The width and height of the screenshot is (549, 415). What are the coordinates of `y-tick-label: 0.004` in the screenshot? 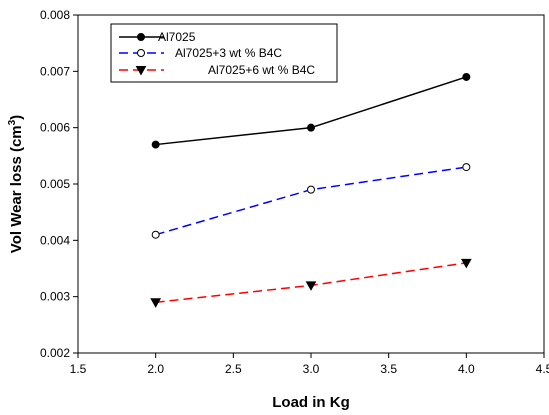 It's located at (55, 240).